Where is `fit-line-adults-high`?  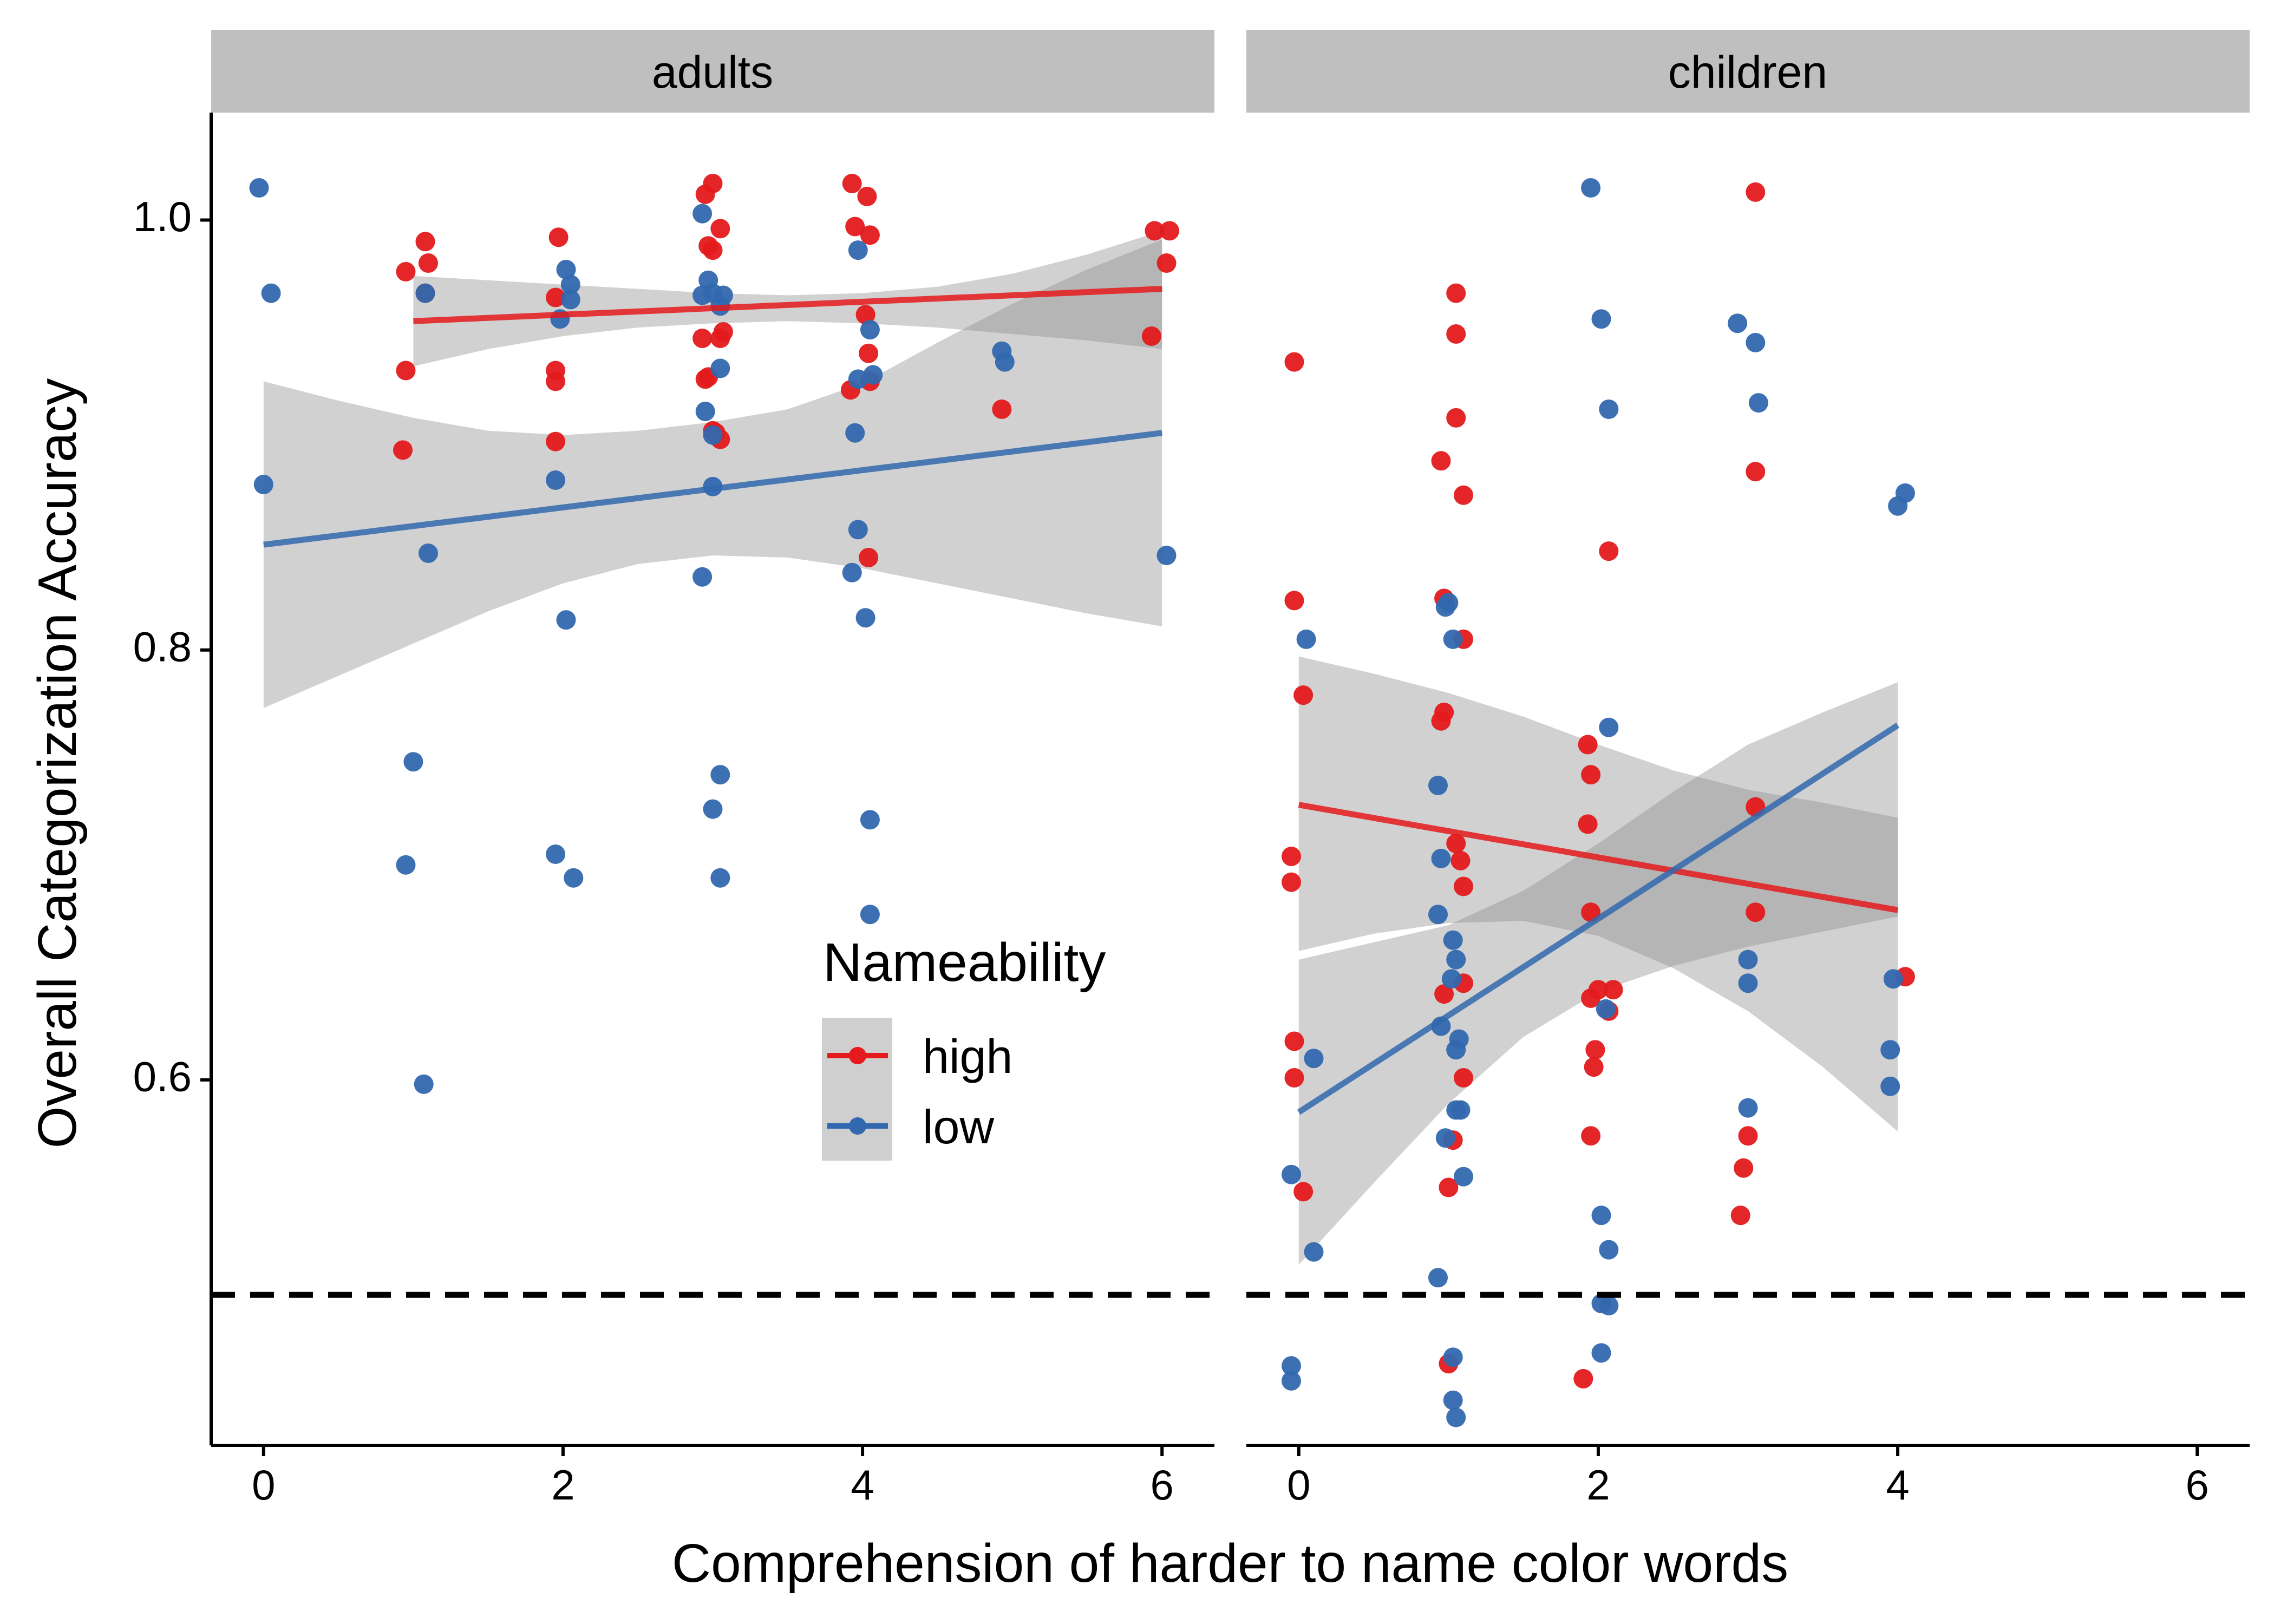
fit-line-adults-high is located at coordinates (788, 305).